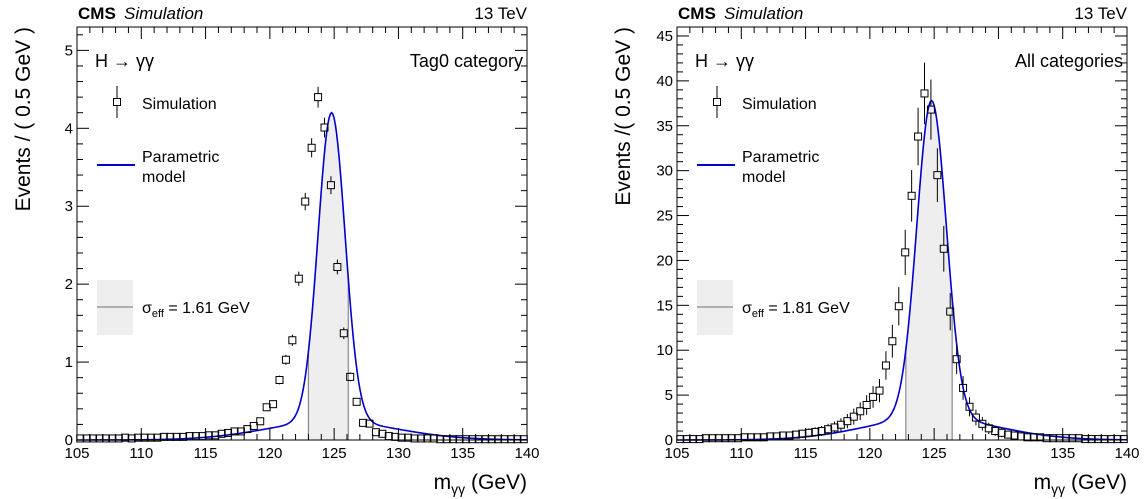 This screenshot has height=499, width=1144. What do you see at coordinates (697, 13) in the screenshot?
I see `cms-label: CMS` at bounding box center [697, 13].